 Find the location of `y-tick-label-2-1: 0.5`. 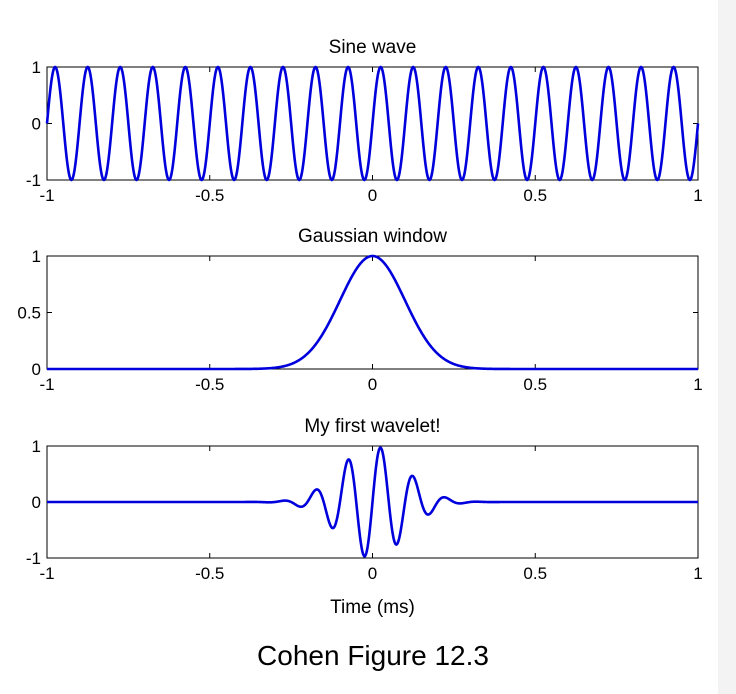

y-tick-label-2-1: 0.5 is located at coordinates (29, 313).